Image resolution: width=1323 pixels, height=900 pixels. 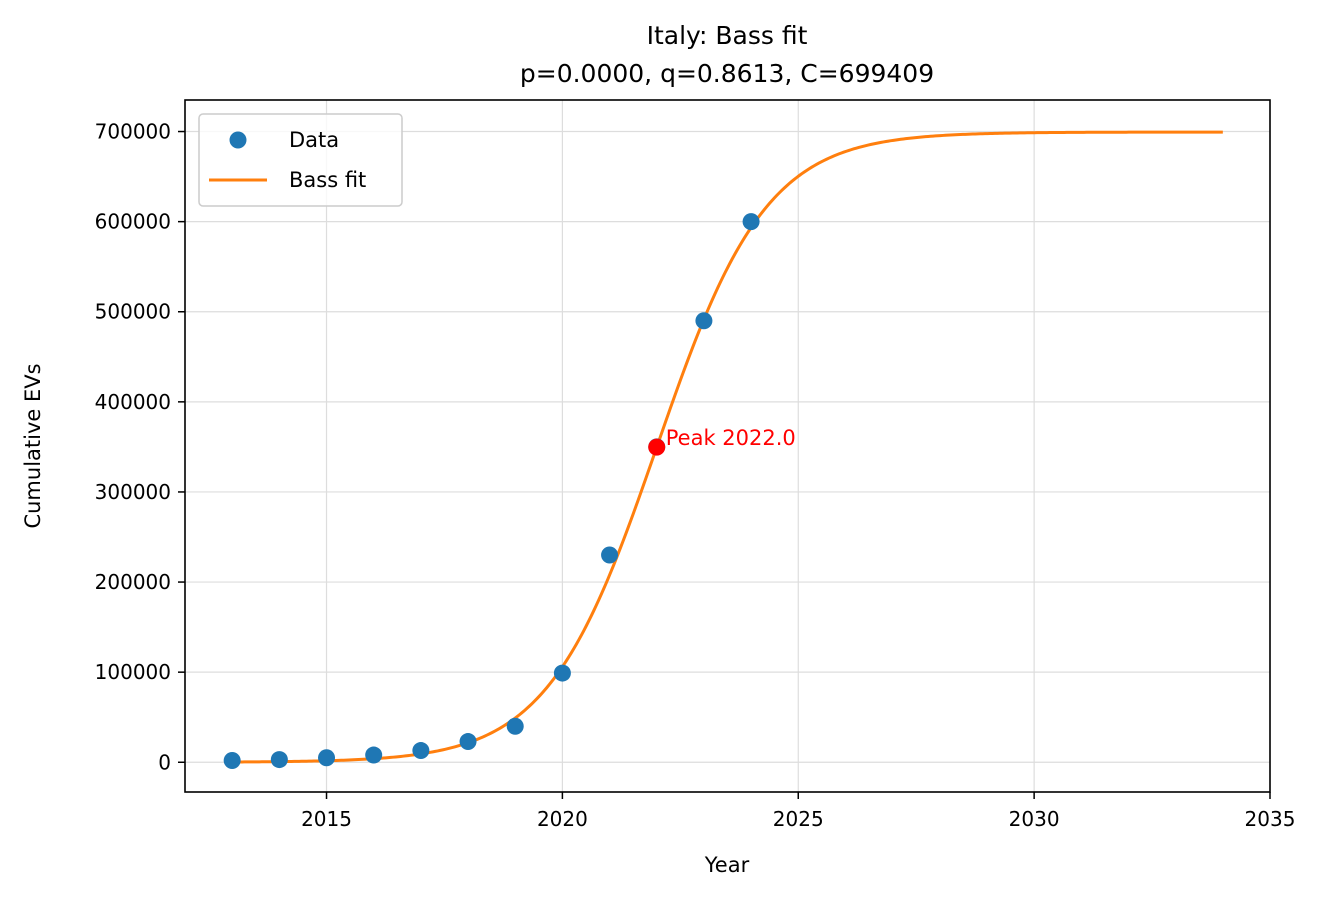 I want to click on x-tick-label: 2030, so click(x=1034, y=819).